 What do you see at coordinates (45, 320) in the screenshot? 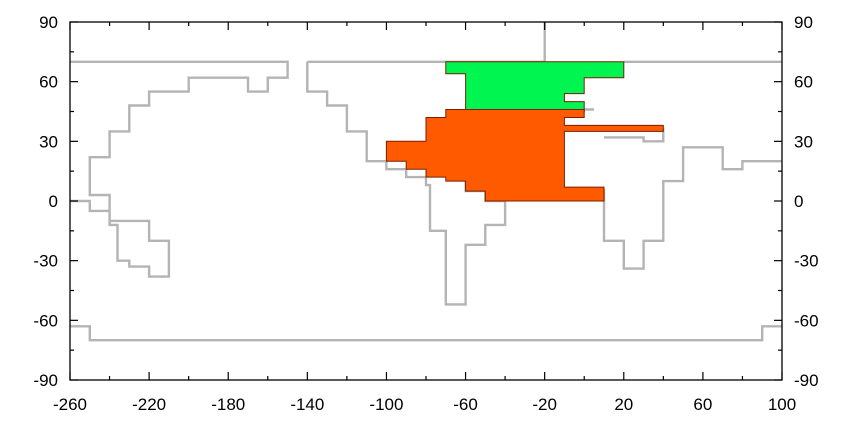
I see `y-tick-label-left: -60` at bounding box center [45, 320].